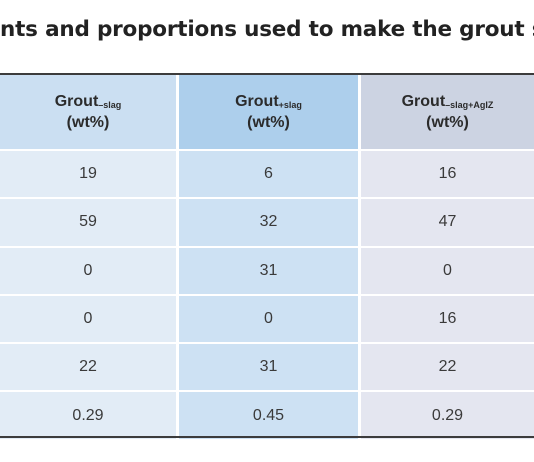  Describe the element at coordinates (270, 174) in the screenshot. I see `table-cell: 6` at that location.